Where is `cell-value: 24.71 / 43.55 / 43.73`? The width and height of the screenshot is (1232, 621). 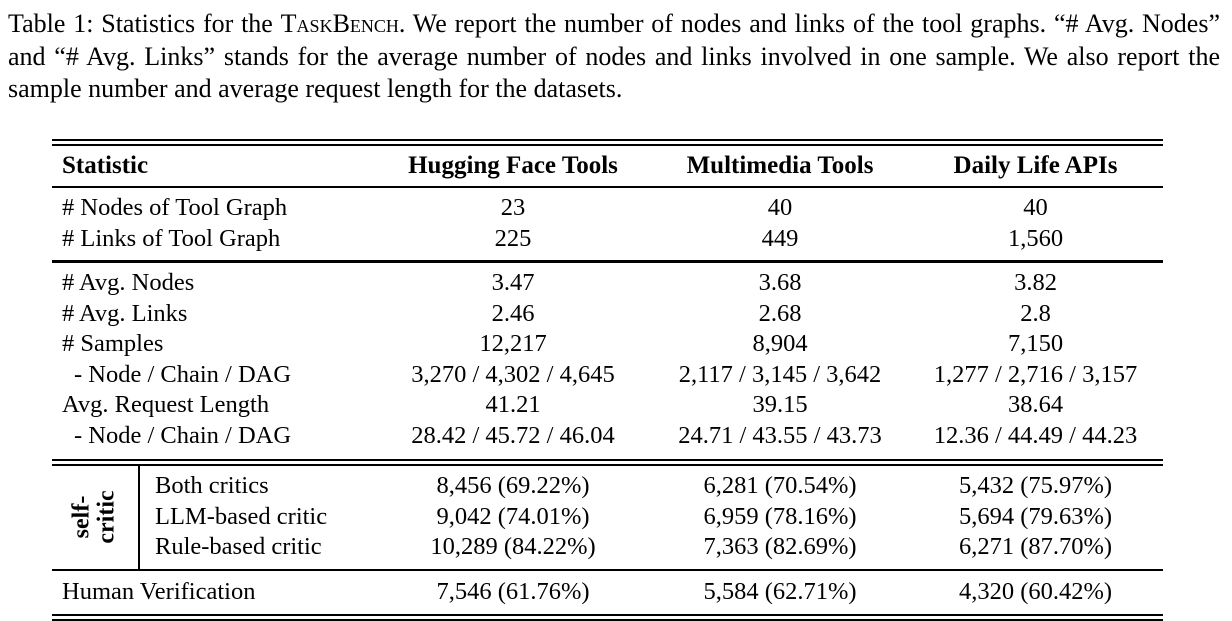 cell-value: 24.71 / 43.55 / 43.73 is located at coordinates (780, 435).